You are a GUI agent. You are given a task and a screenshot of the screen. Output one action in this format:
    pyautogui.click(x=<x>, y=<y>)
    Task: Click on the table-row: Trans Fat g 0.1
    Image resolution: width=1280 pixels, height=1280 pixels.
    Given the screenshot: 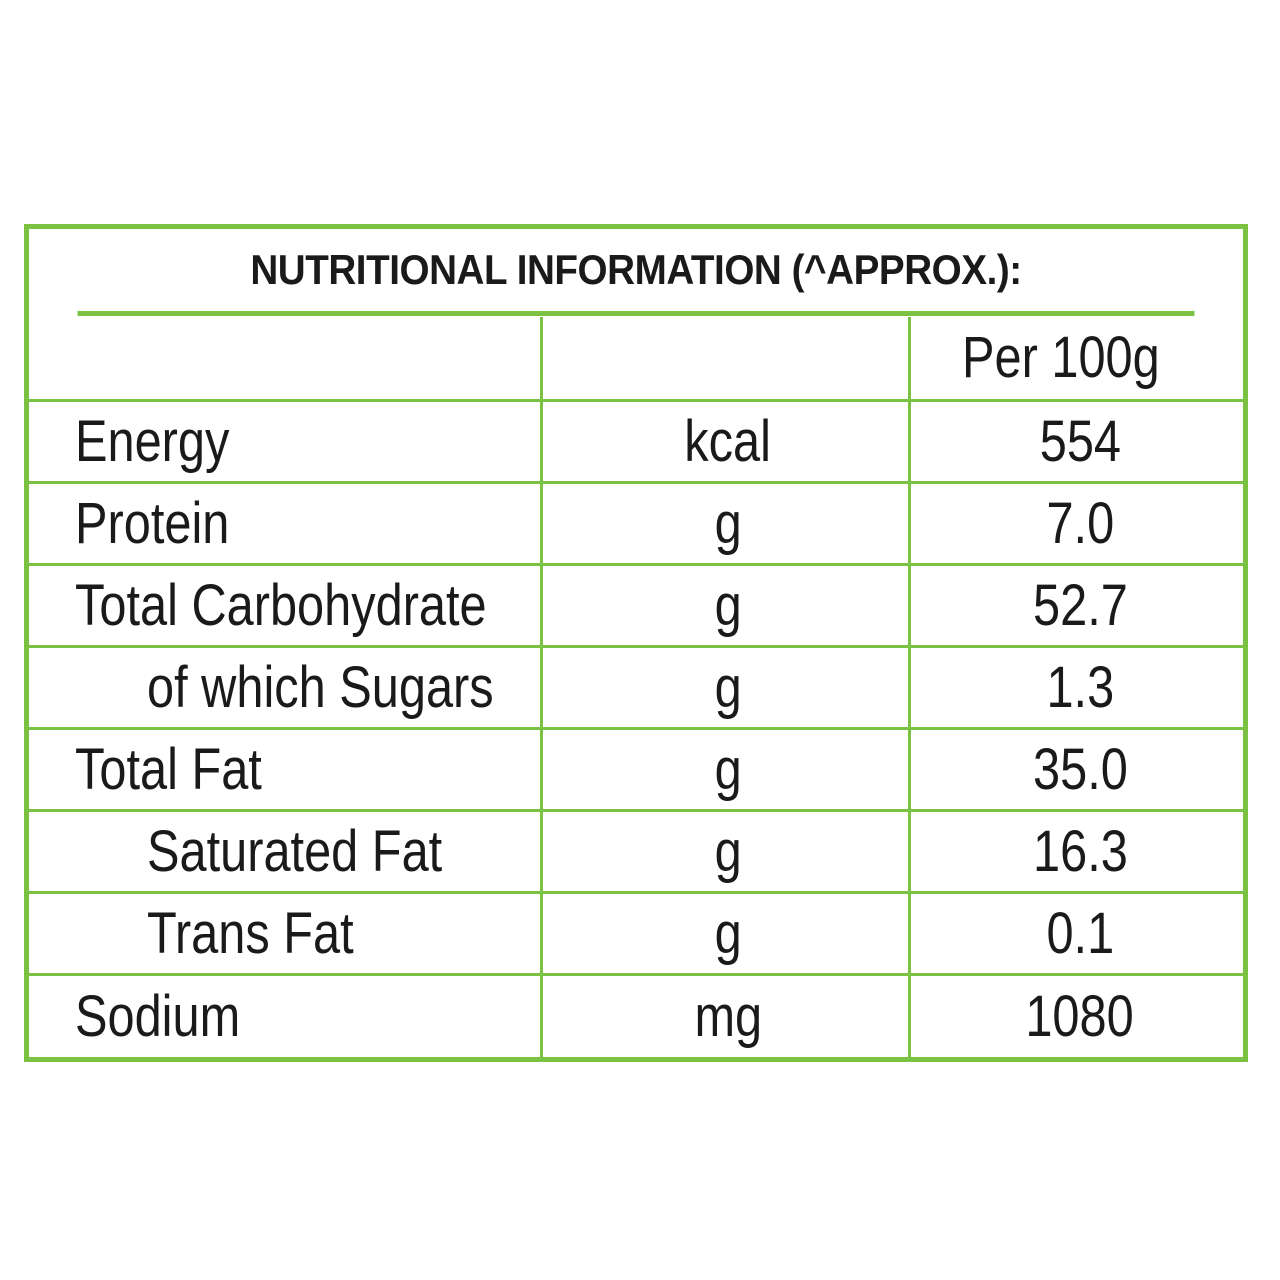 What is the action you would take?
    pyautogui.click(x=636, y=935)
    